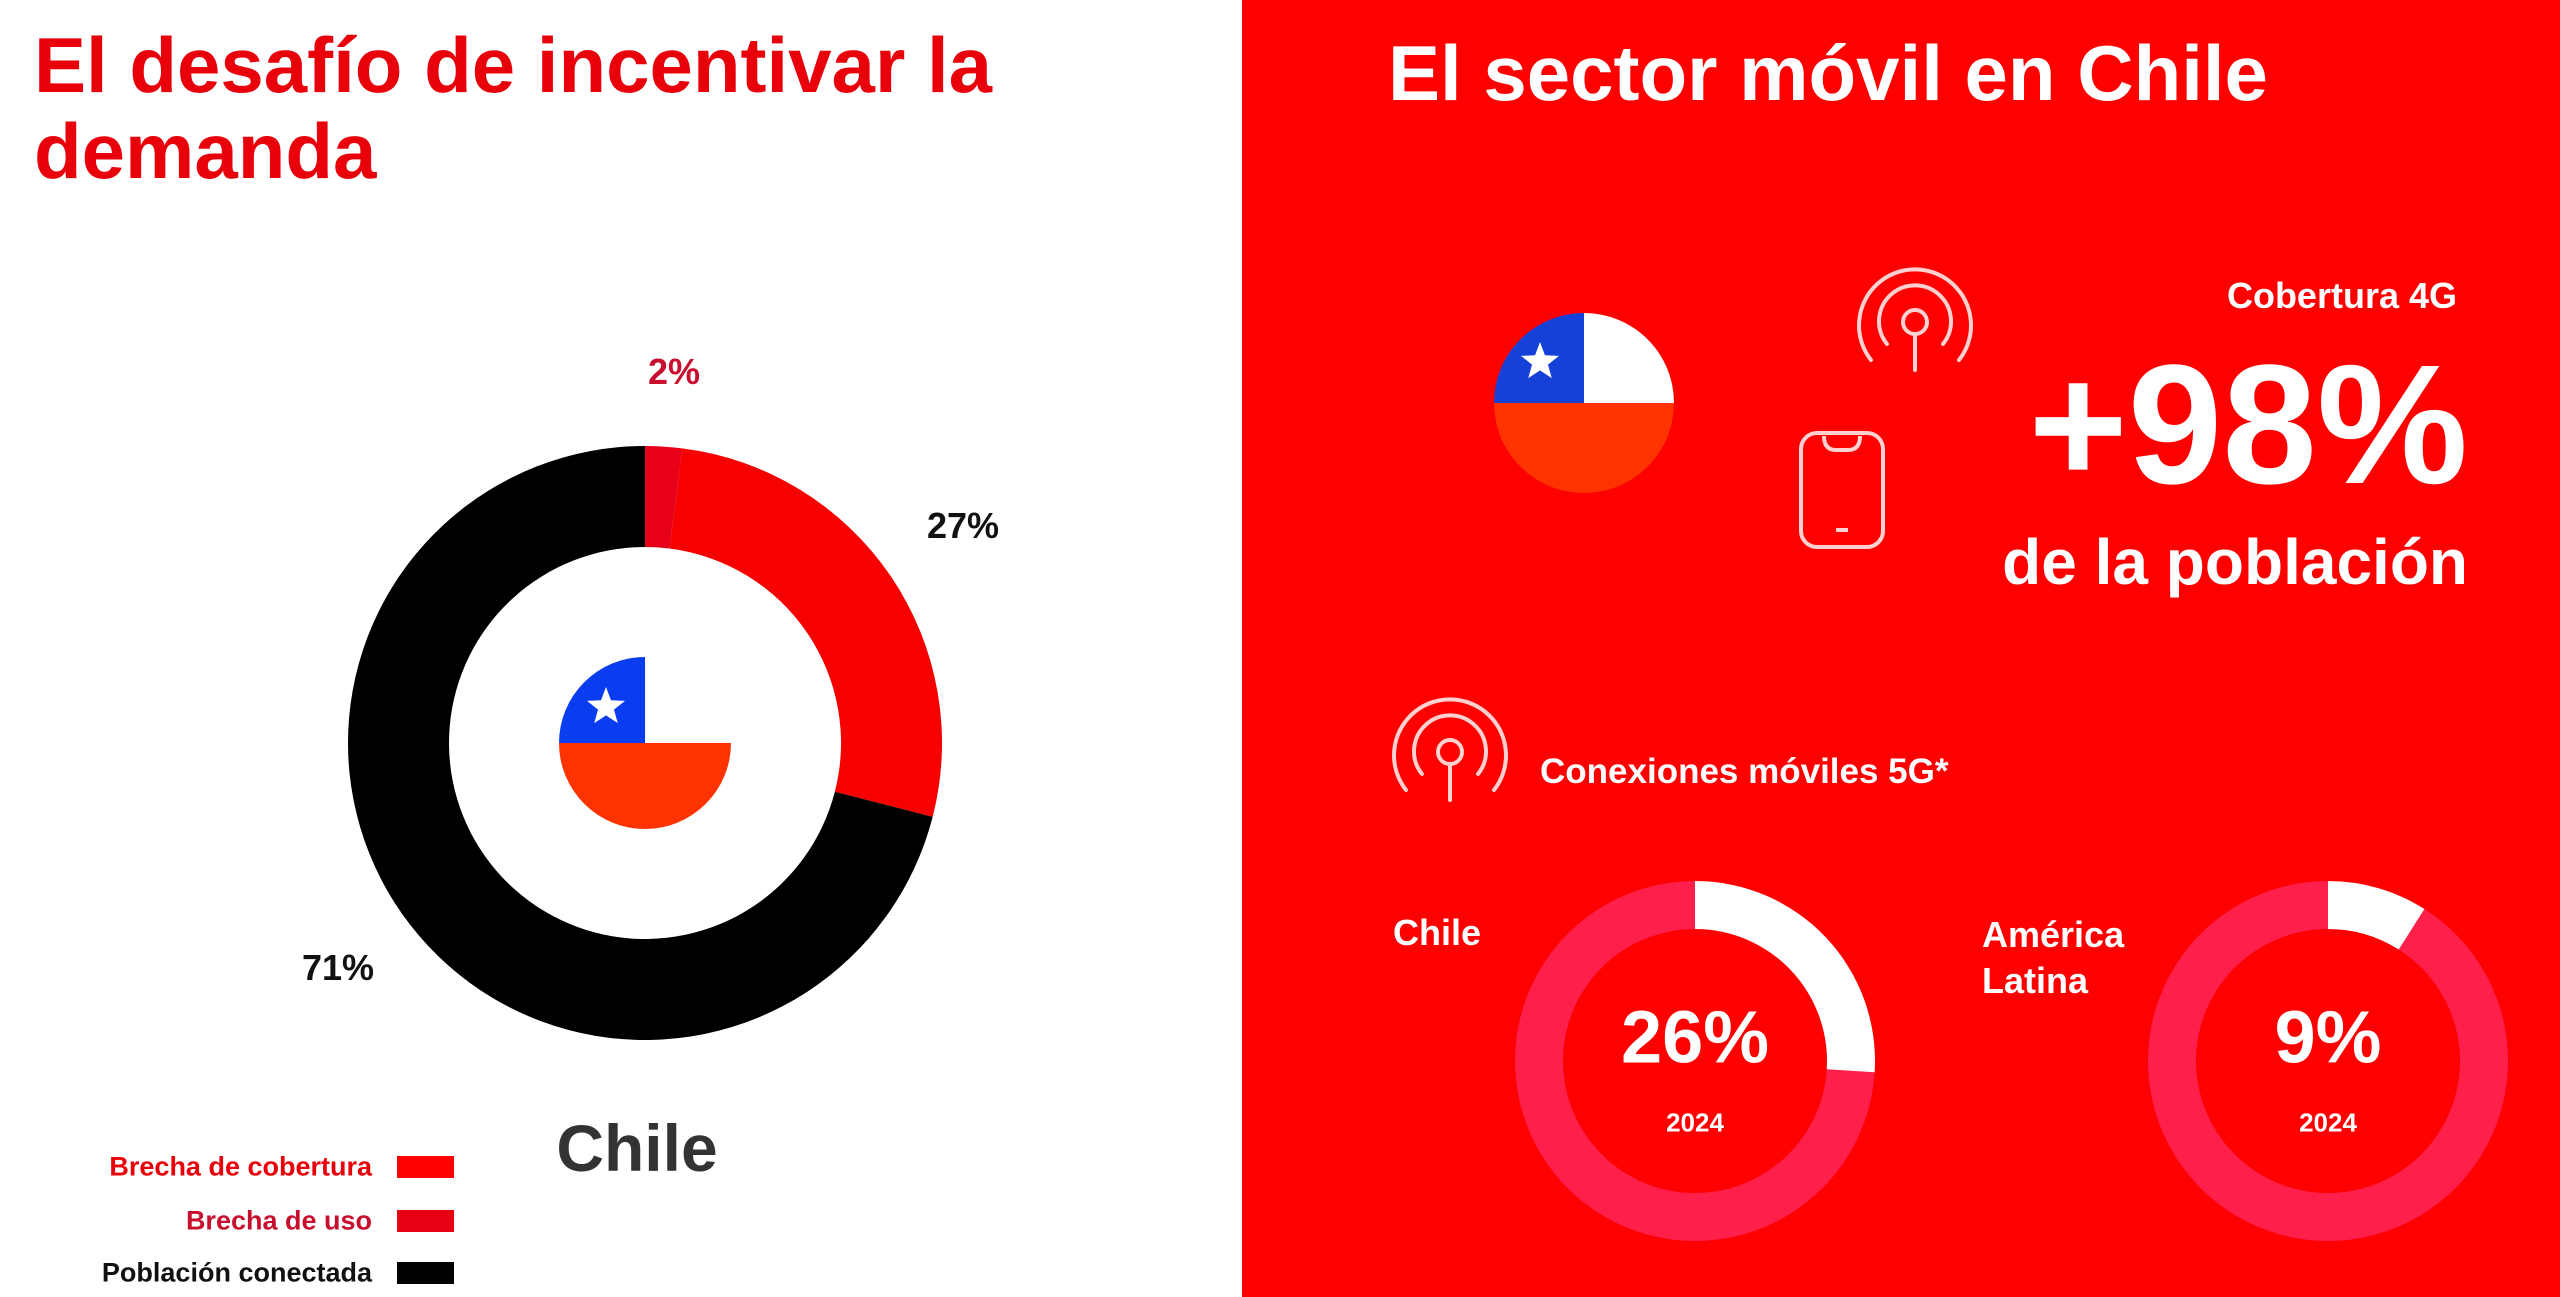 This screenshot has width=2560, height=1297. What do you see at coordinates (425, 1167) in the screenshot?
I see `legend-swatch-cobertura` at bounding box center [425, 1167].